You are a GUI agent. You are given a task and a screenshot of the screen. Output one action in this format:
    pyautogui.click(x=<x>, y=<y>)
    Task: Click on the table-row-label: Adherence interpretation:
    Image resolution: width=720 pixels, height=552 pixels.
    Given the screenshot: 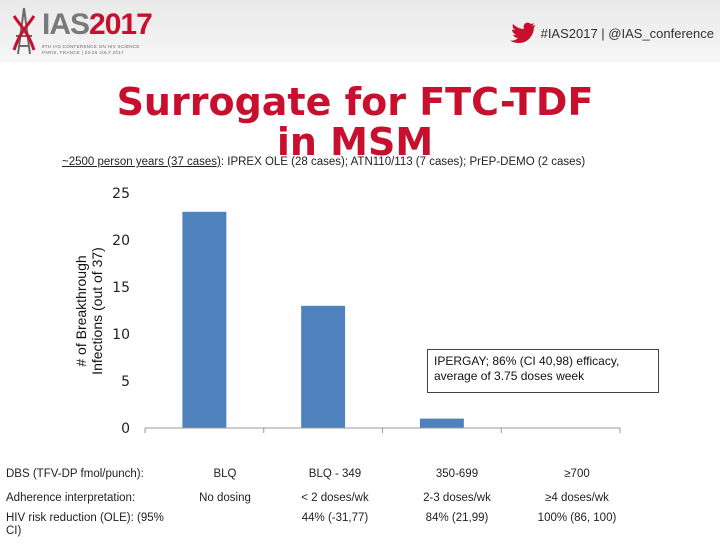 What is the action you would take?
    pyautogui.click(x=71, y=498)
    